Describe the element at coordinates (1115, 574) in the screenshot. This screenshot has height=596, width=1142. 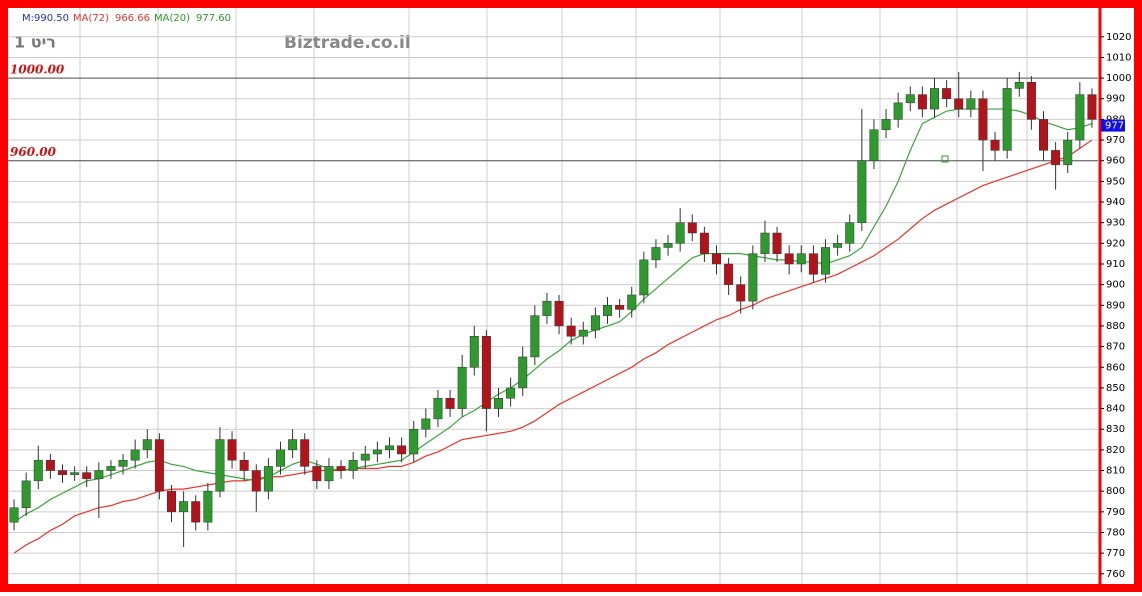
I see `y-tick-label: 760` at that location.